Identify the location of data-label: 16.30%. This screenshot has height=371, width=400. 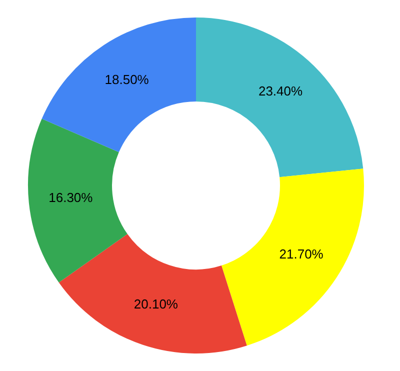
(71, 198).